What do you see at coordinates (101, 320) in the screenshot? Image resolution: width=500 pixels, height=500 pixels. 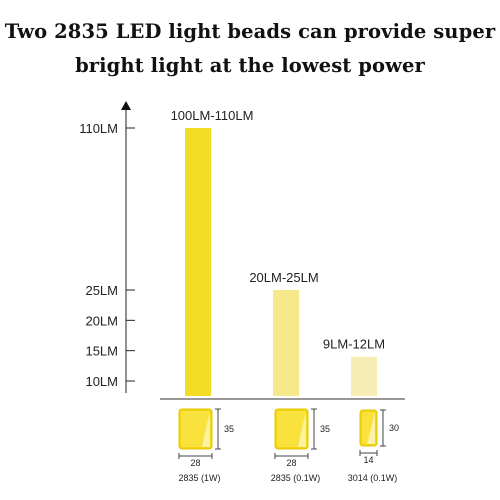 I see `y-tick-label: 20LM` at bounding box center [101, 320].